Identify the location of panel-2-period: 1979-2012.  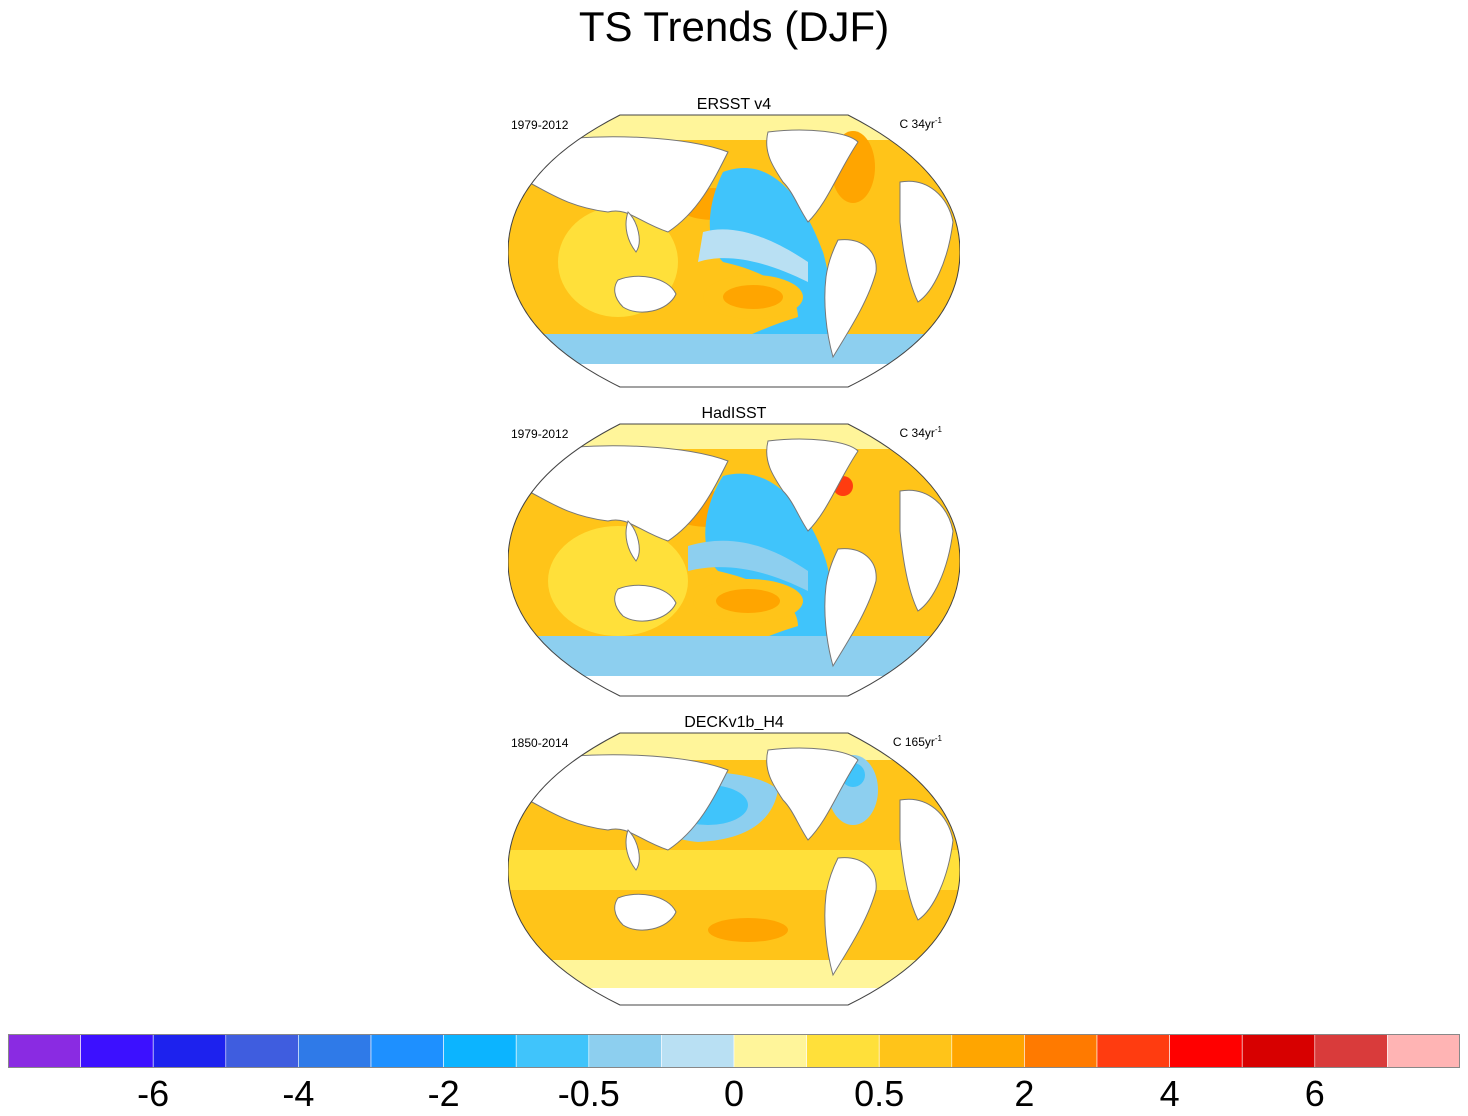
(540, 434).